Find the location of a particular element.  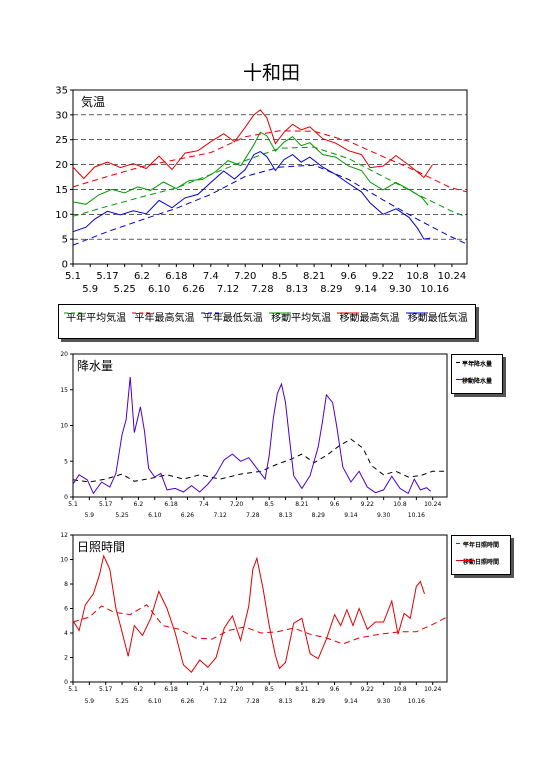

legend-item: 移動降水量 is located at coordinates (477, 380).